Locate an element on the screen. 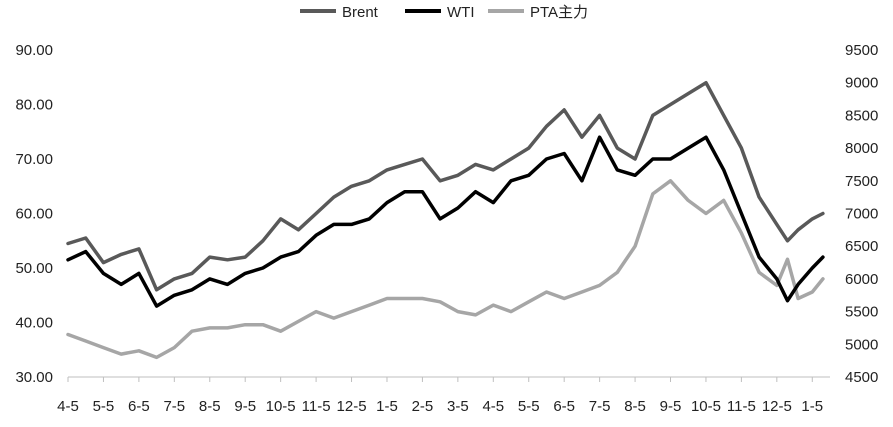  y-right-tick-label: 5500 is located at coordinates (861, 312).